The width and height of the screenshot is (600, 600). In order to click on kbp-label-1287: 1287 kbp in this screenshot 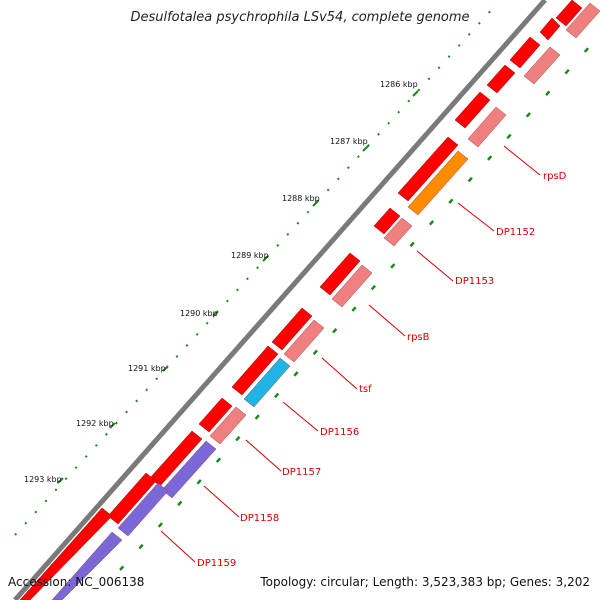, I will do `click(349, 141)`.